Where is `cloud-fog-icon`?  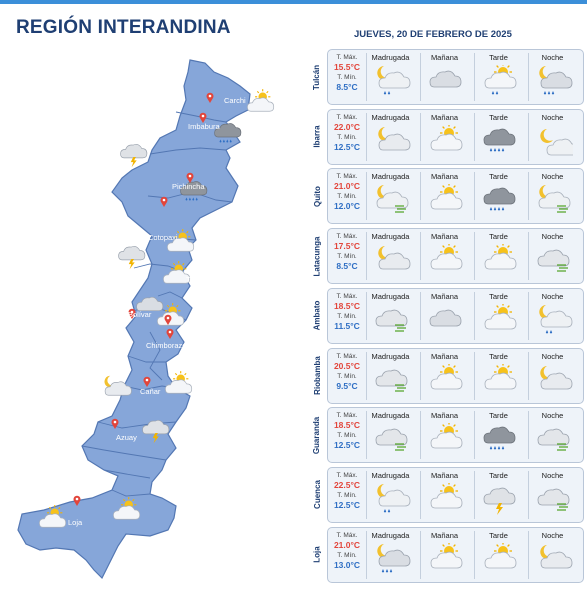
cloud-fog-icon is located at coordinates (553, 260).